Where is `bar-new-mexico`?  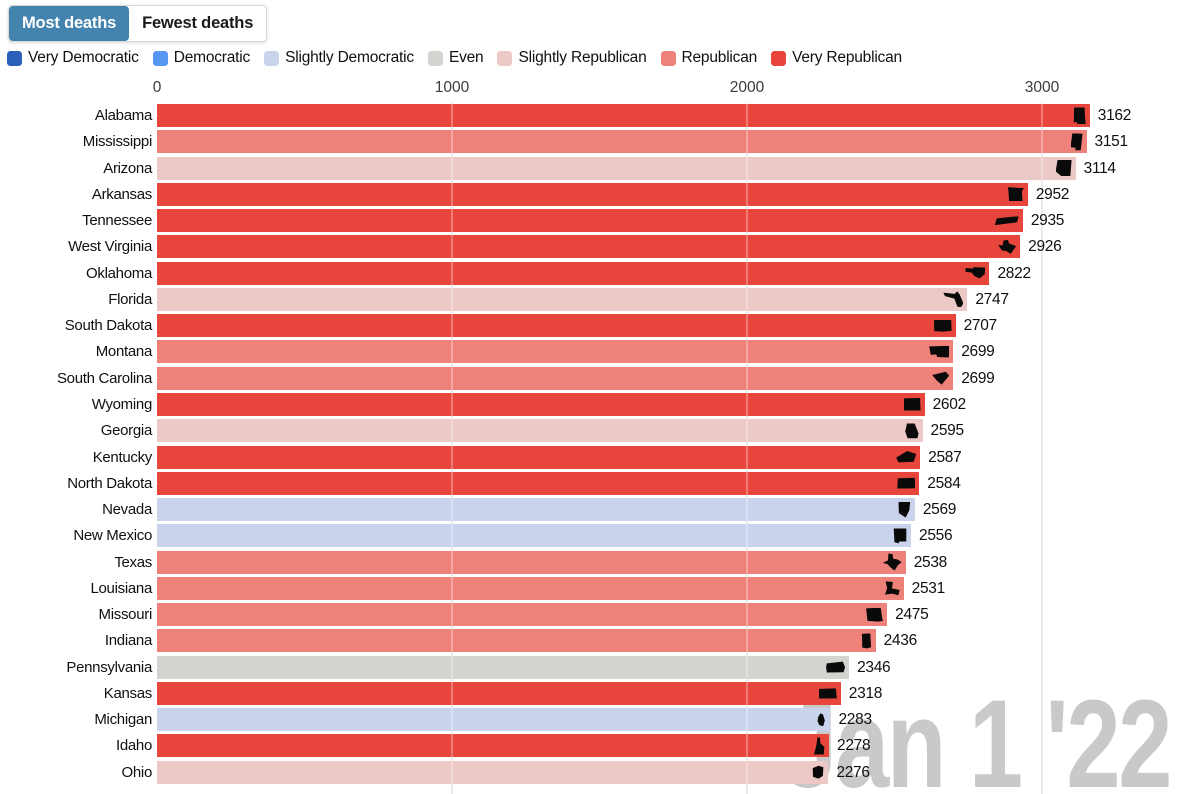 bar-new-mexico is located at coordinates (534, 536).